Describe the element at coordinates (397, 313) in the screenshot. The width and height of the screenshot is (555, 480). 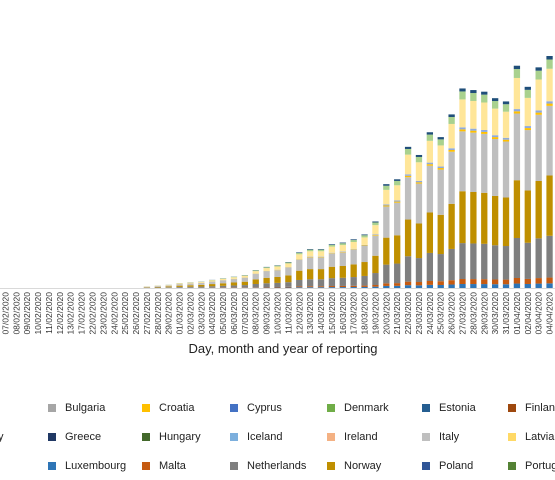
I see `x-tick-label: 21/03/2020` at that location.